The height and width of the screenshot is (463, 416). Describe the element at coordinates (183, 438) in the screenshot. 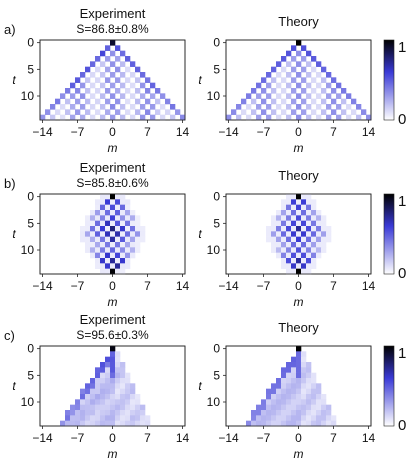

I see `x-tick-label: 14` at that location.